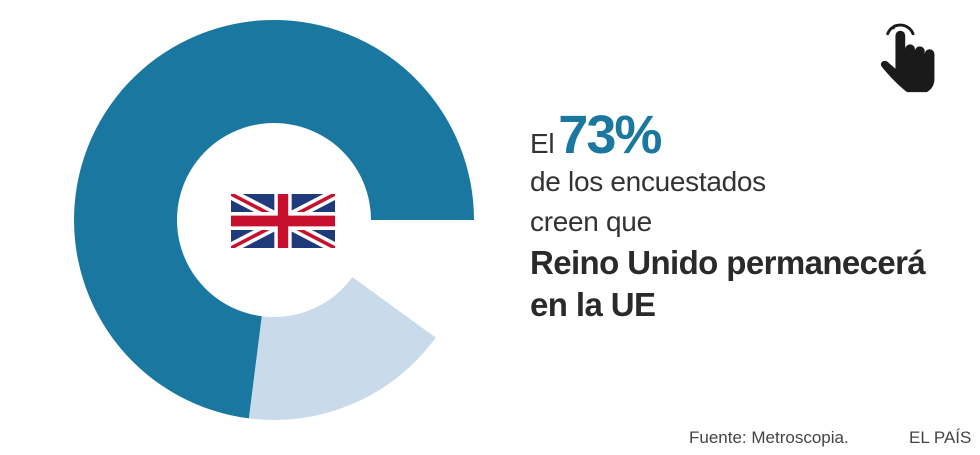 The width and height of the screenshot is (980, 455). Describe the element at coordinates (728, 262) in the screenshot. I see `headline-bold1: Reino Unido permanecerá` at that location.